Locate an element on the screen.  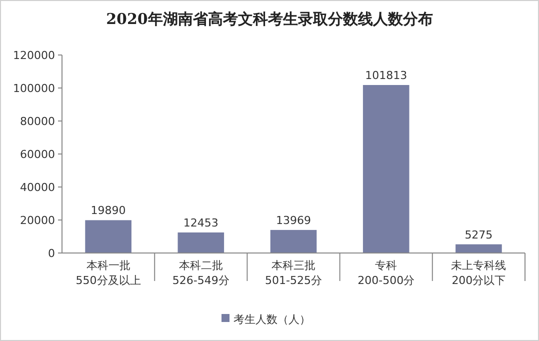
x-tick-label: 本科一批 550分及以上 is located at coordinates (108, 273).